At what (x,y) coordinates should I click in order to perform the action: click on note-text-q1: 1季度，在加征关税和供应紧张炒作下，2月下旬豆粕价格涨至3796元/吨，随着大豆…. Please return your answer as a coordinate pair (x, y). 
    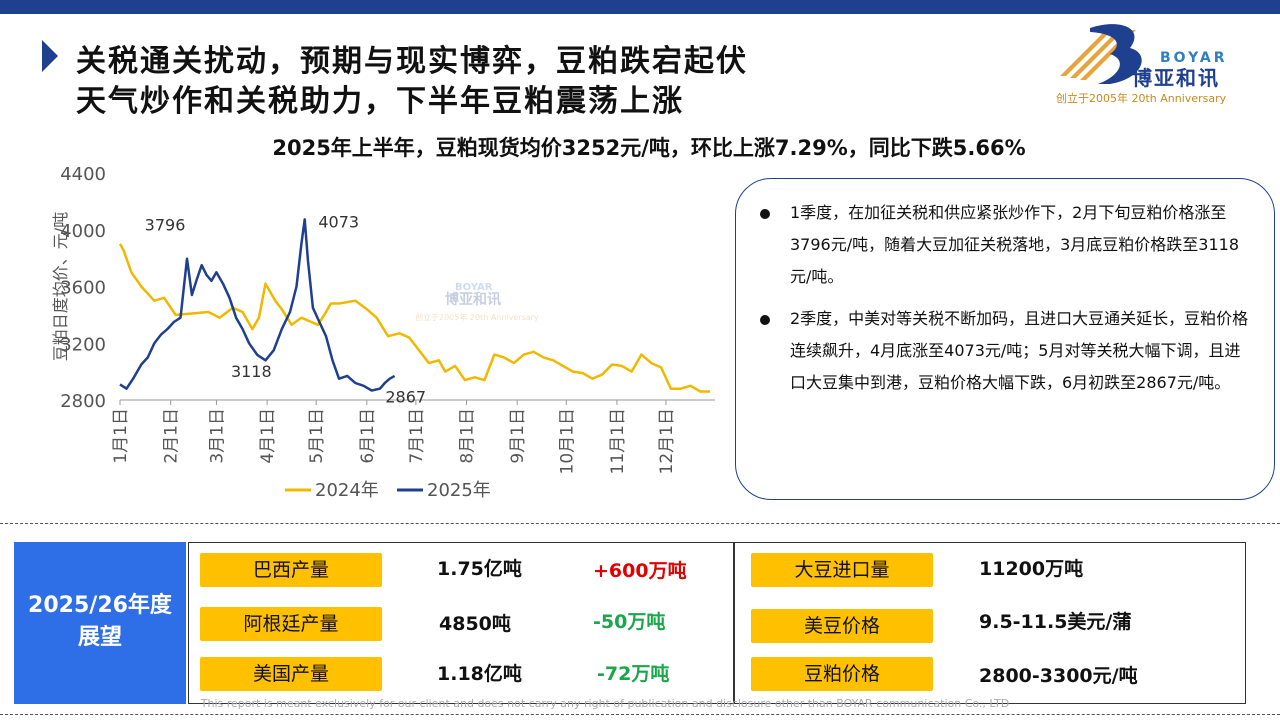
    Looking at the image, I should click on (1015, 244).